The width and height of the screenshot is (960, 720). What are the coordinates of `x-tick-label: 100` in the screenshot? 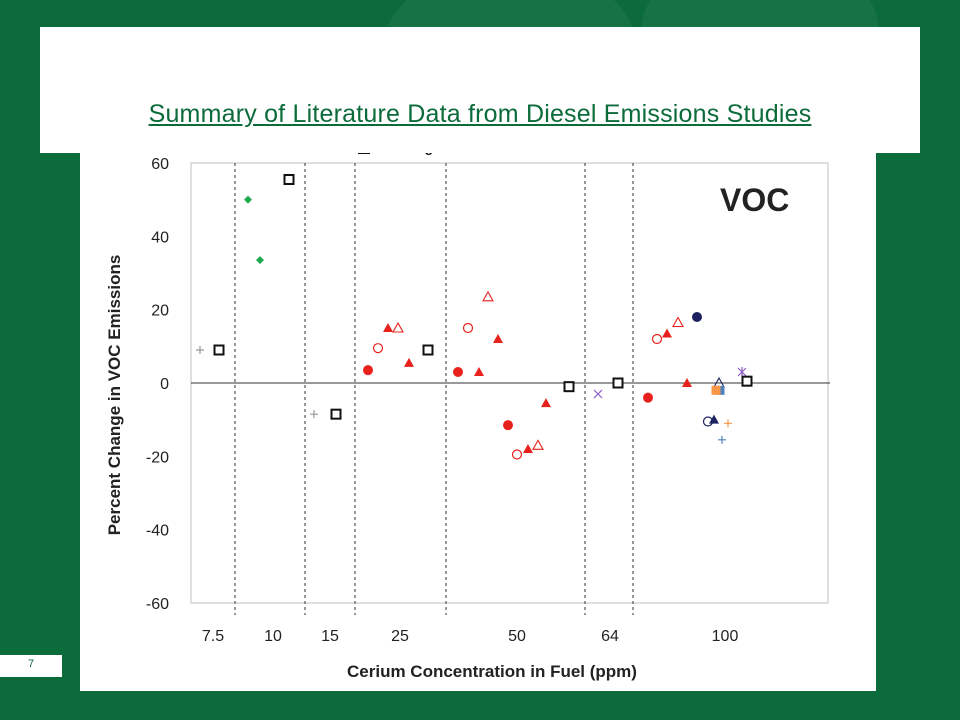 It's located at (725, 636).